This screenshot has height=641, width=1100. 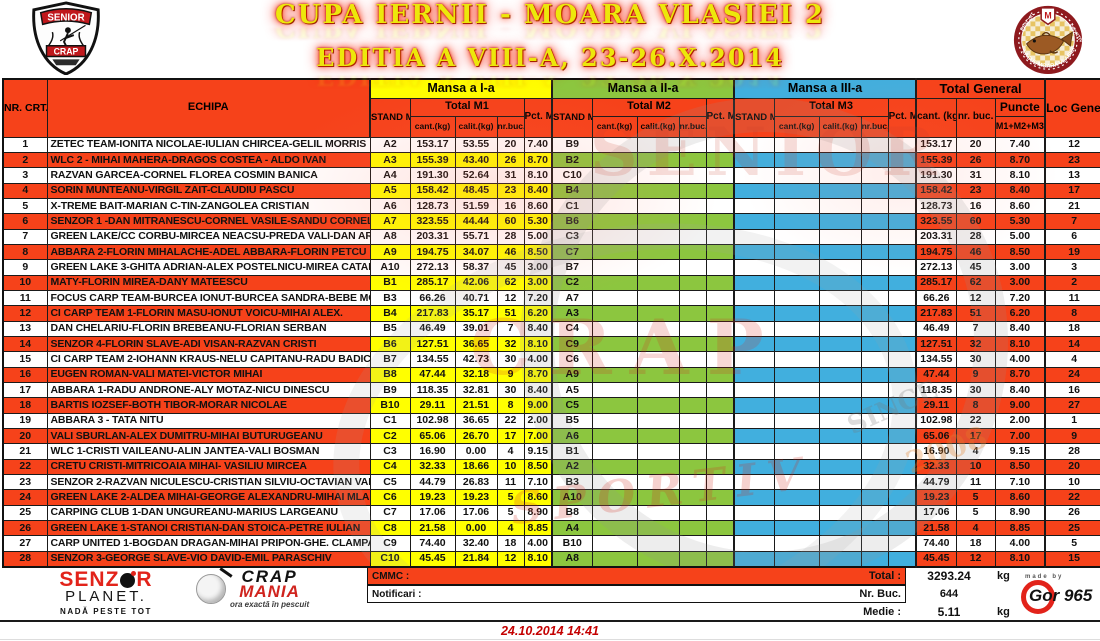 What do you see at coordinates (614, 126) in the screenshot?
I see `col-header-m2-cant: cant.(kg)` at bounding box center [614, 126].